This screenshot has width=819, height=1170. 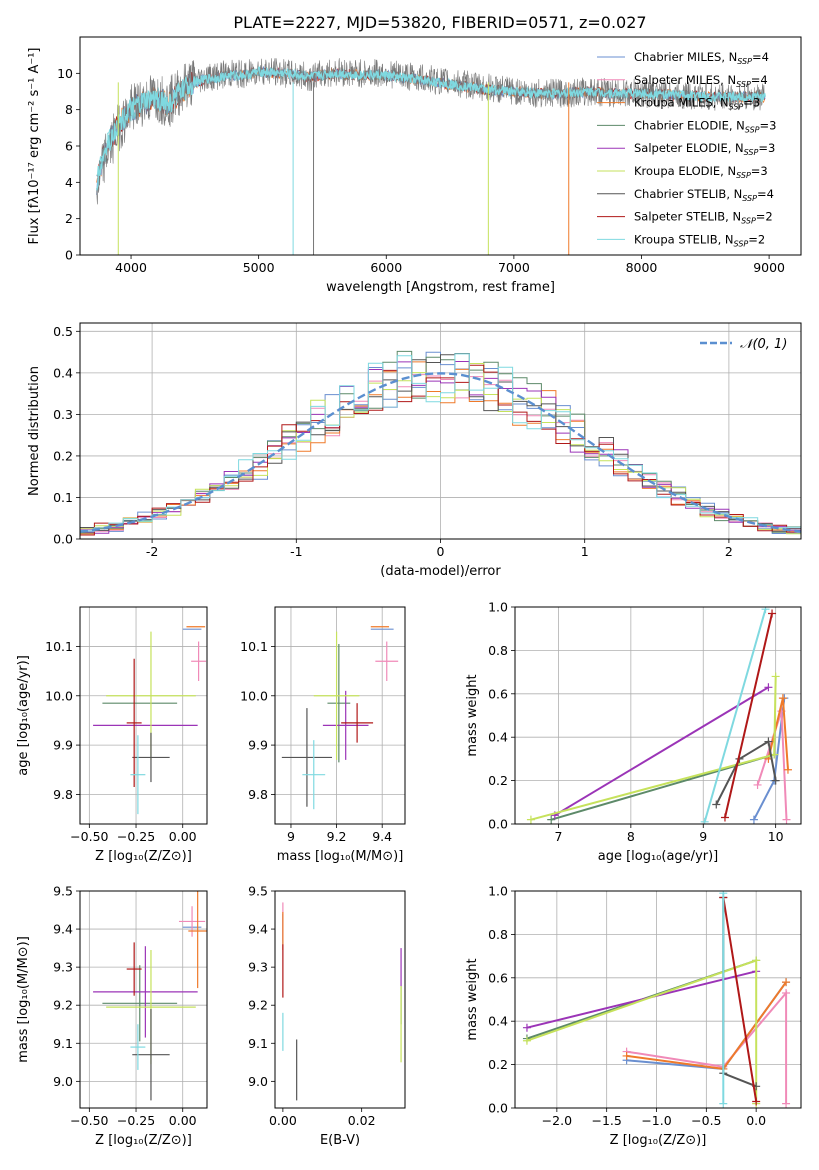 What do you see at coordinates (756, 1120) in the screenshot?
I see `x-tick-label: 0.0` at bounding box center [756, 1120].